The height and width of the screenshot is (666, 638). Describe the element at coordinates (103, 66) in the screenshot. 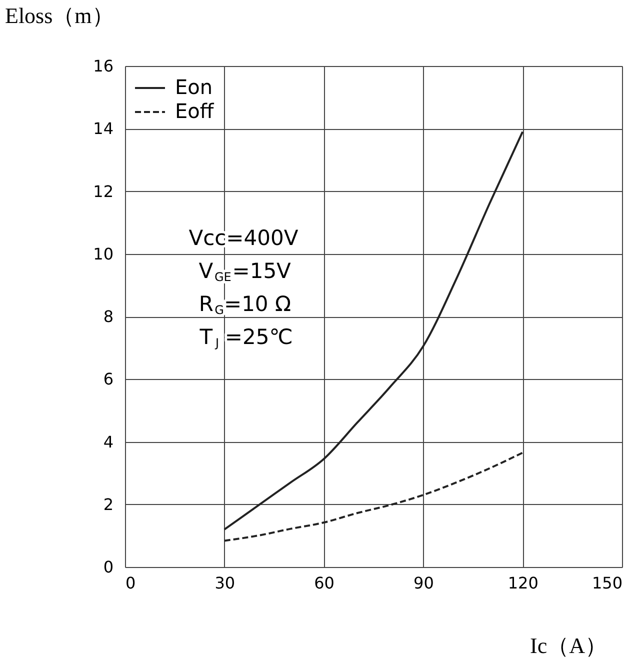

I see `y-tick-label: 16` at that location.